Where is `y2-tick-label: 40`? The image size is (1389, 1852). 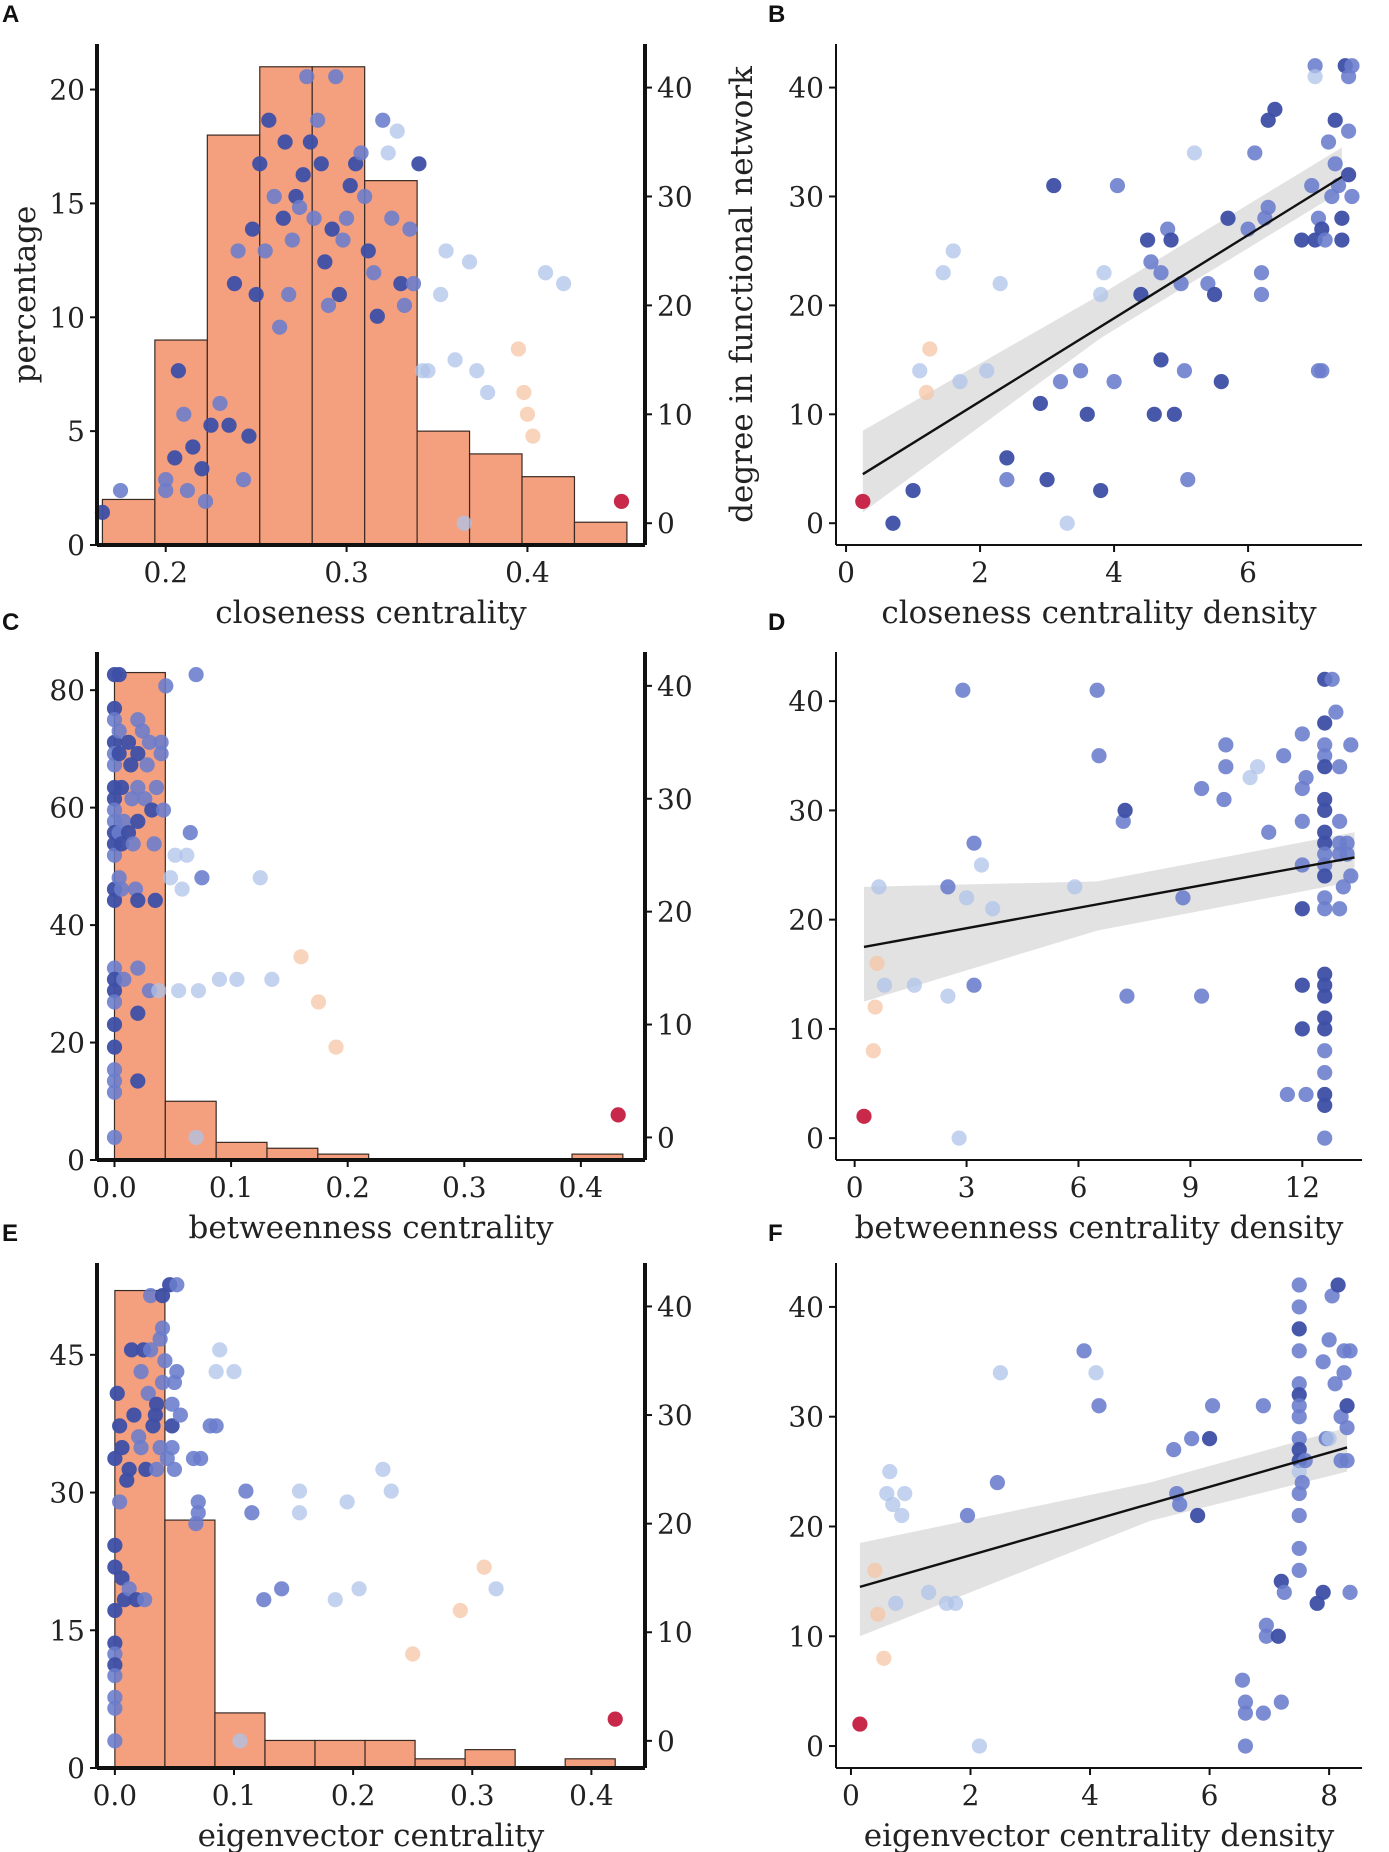
y2-tick-label: 40 is located at coordinates (675, 686).